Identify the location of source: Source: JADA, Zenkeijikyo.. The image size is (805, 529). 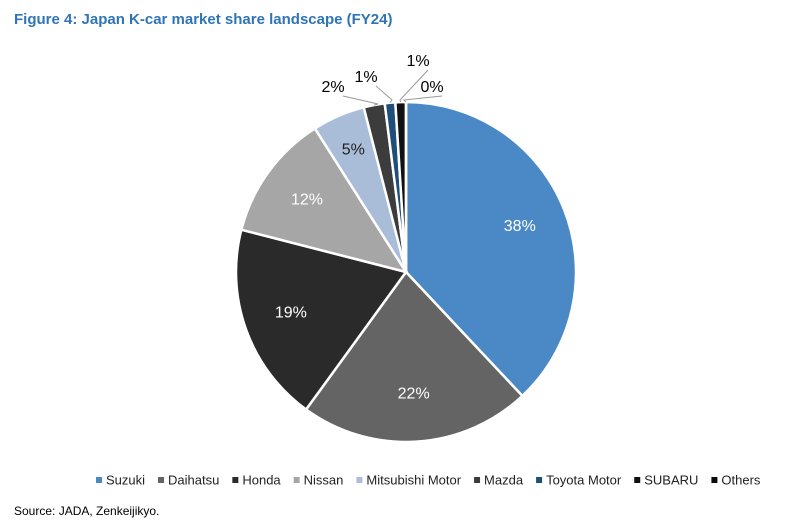
(86, 511).